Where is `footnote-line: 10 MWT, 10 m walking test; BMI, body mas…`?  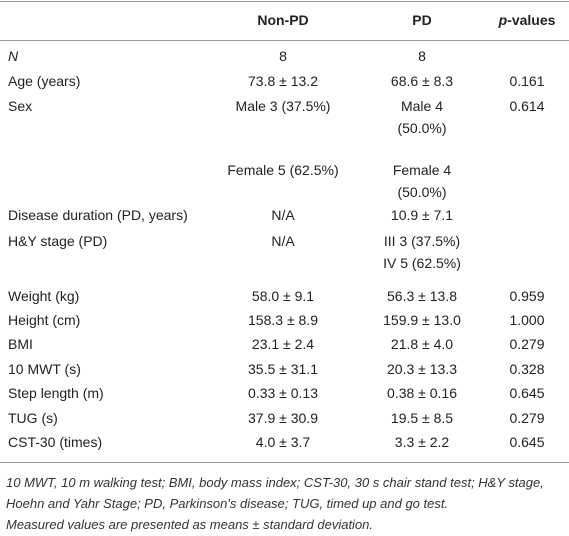
footnote-line: 10 MWT, 10 m walking test; BMI, body mas… is located at coordinates (275, 493).